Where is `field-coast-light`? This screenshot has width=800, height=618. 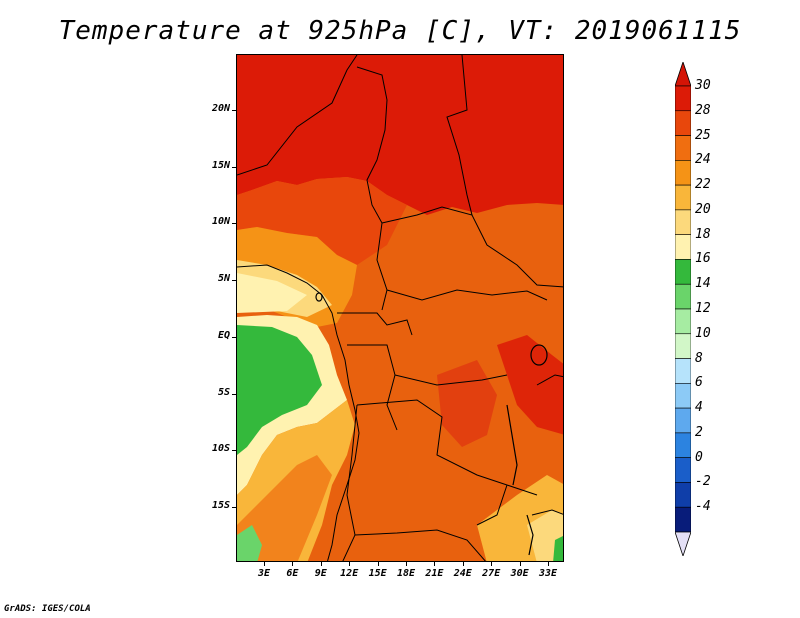
field-coast-light is located at coordinates (272, 293).